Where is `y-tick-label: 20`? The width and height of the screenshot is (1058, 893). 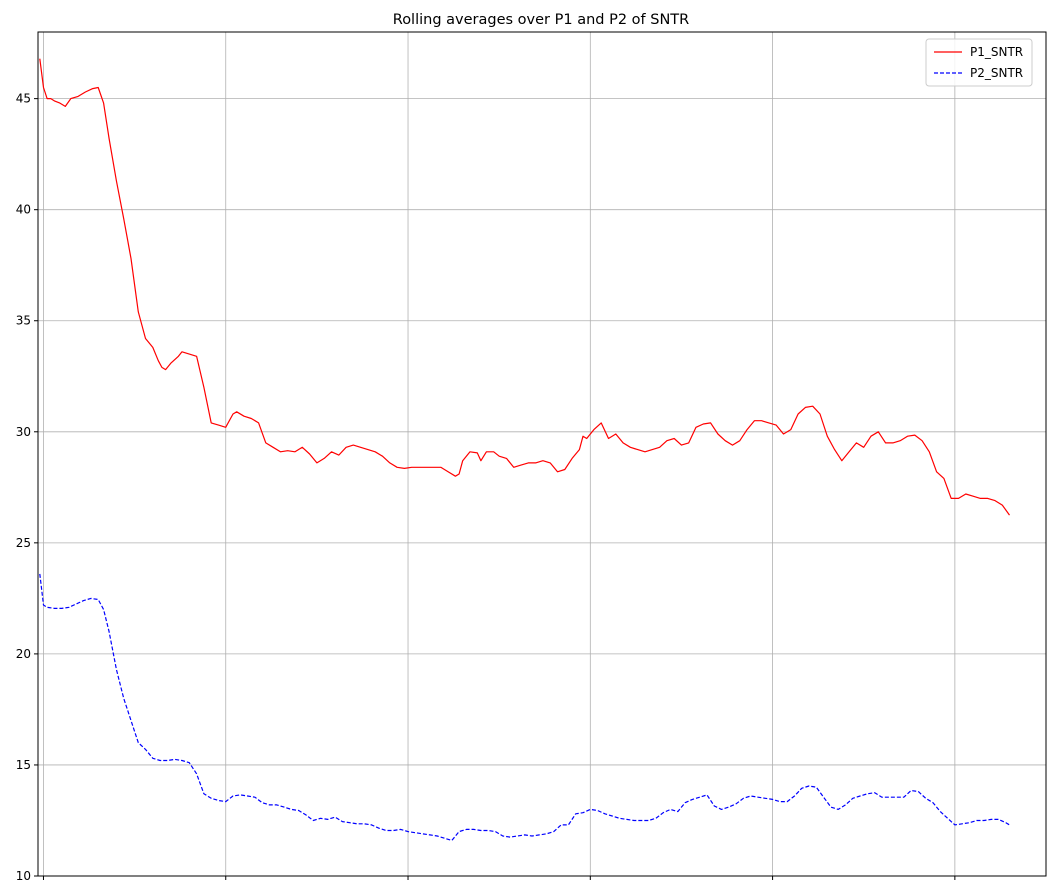
y-tick-label: 20 is located at coordinates (23, 654).